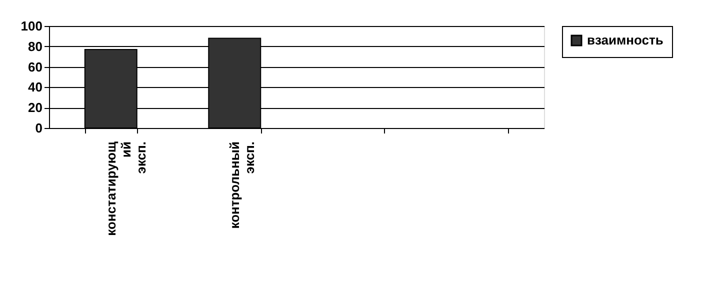 This screenshot has height=286, width=705. I want to click on x-tick-label: контрольный эксп., so click(242, 185).